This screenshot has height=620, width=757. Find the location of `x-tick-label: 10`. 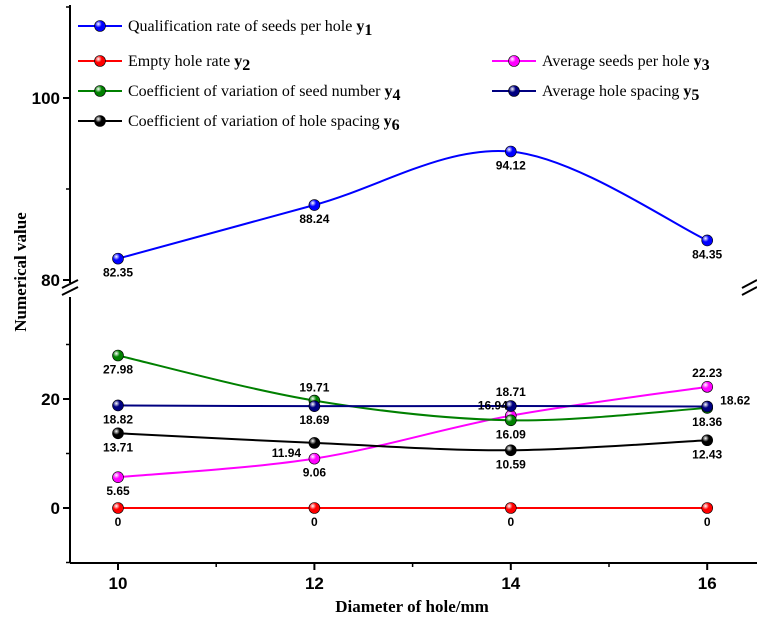

x-tick-label: 10 is located at coordinates (118, 583).